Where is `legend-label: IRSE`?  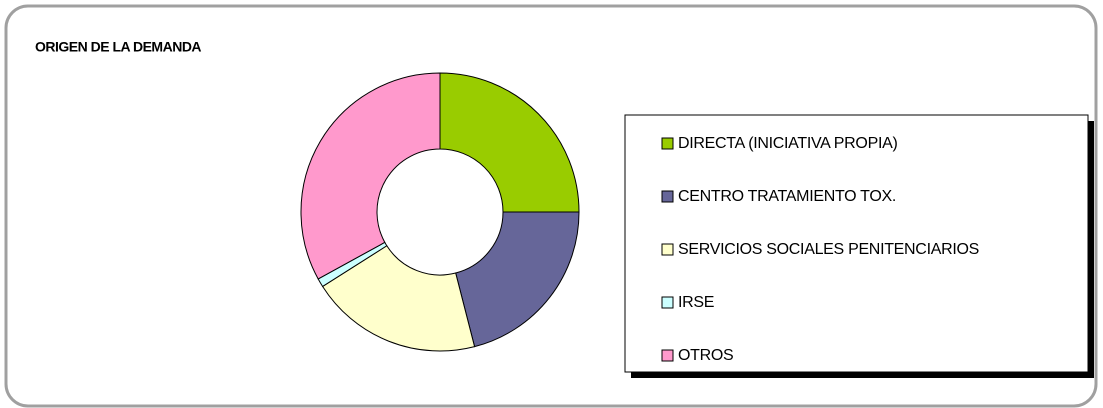 legend-label: IRSE is located at coordinates (696, 302).